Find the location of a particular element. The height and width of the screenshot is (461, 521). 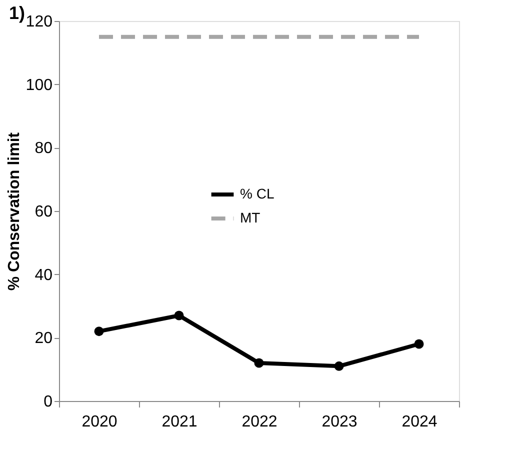

y-tick-label: 80 is located at coordinates (43, 149).